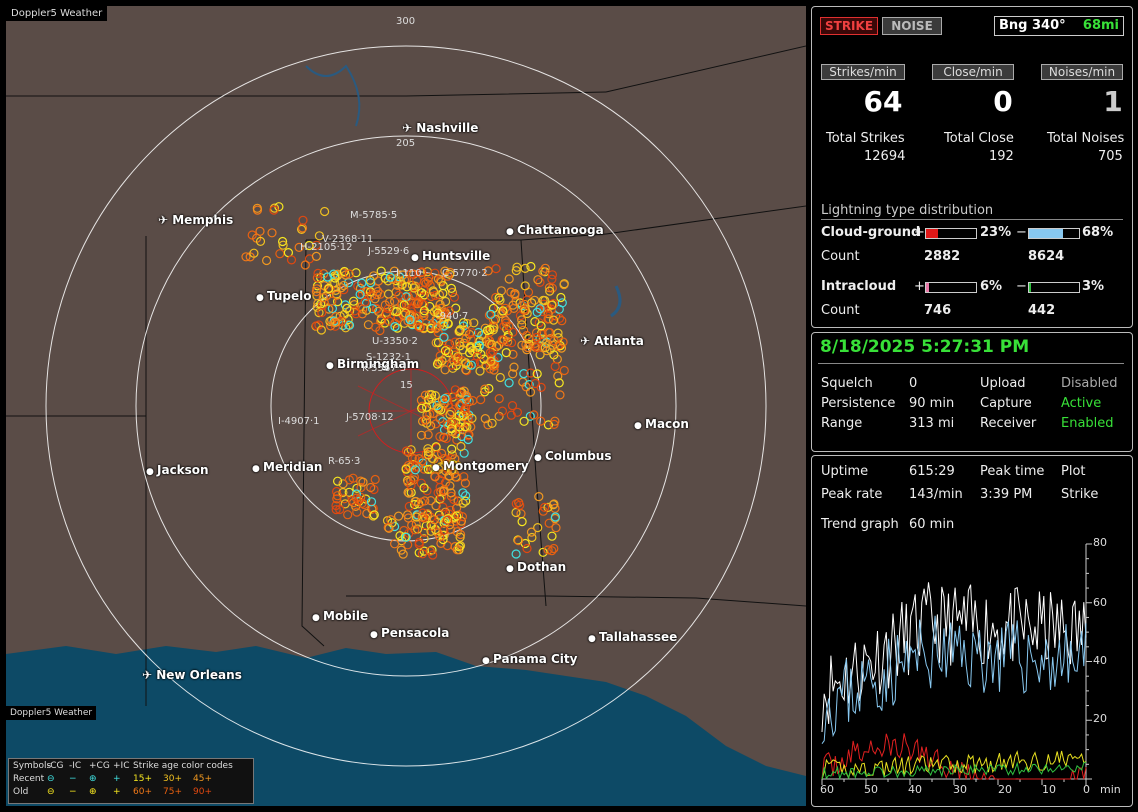 Image resolution: width=1138 pixels, height=812 pixels. I want to click on highway-marker: I-110, so click(409, 273).